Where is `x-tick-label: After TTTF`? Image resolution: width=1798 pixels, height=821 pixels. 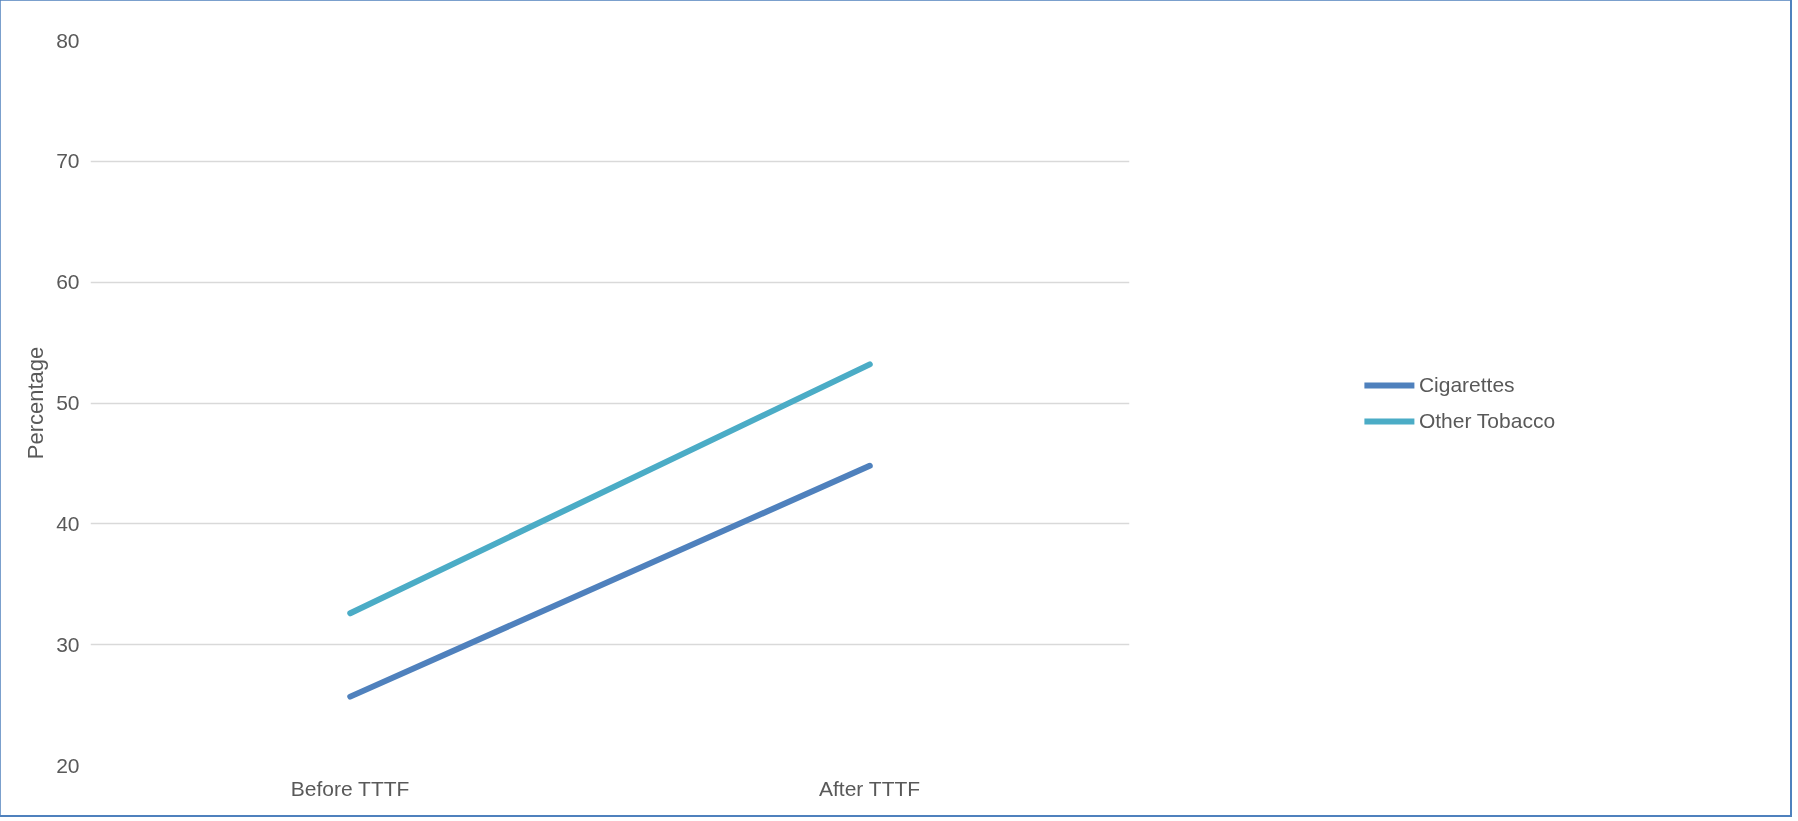 x-tick-label: After TTTF is located at coordinates (870, 788).